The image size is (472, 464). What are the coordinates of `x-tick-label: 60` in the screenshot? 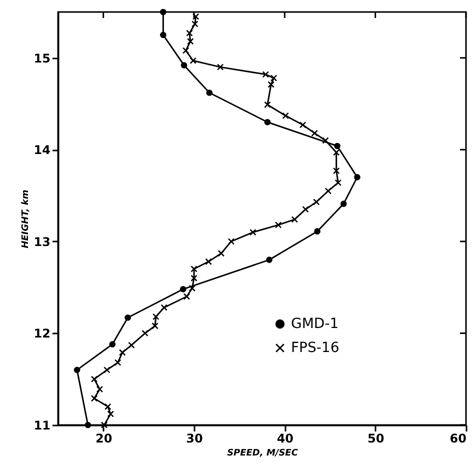 It's located at (458, 439).